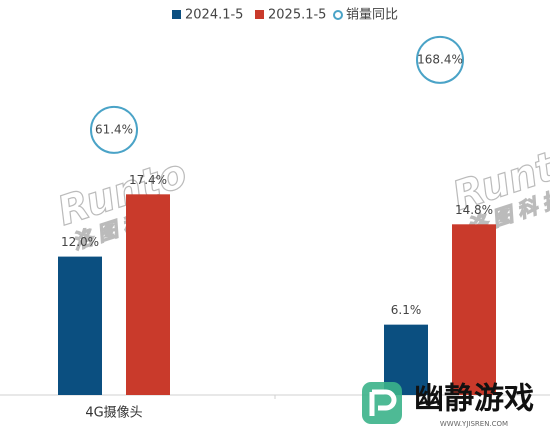  Describe the element at coordinates (113, 413) in the screenshot. I see `x-tick-label: 4G摄像头` at that location.